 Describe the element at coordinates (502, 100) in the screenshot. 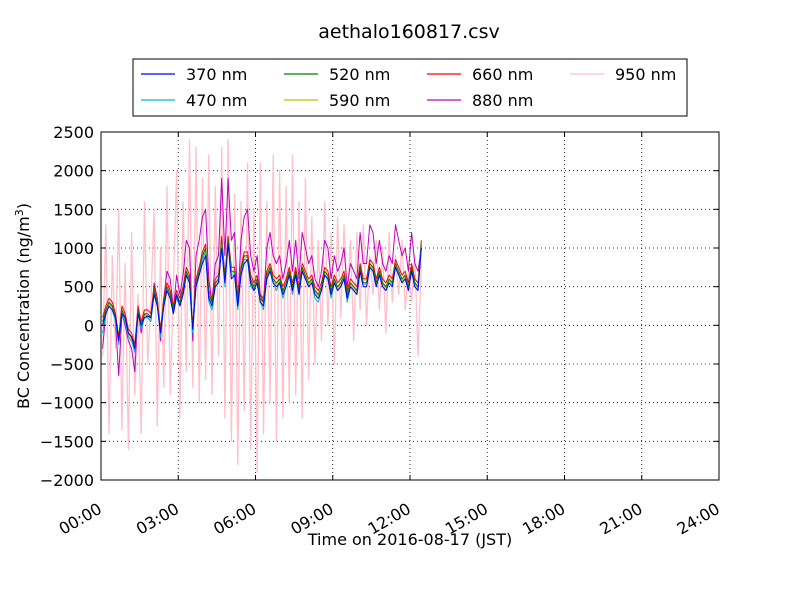

I see `legend-label: 880 nm` at that location.